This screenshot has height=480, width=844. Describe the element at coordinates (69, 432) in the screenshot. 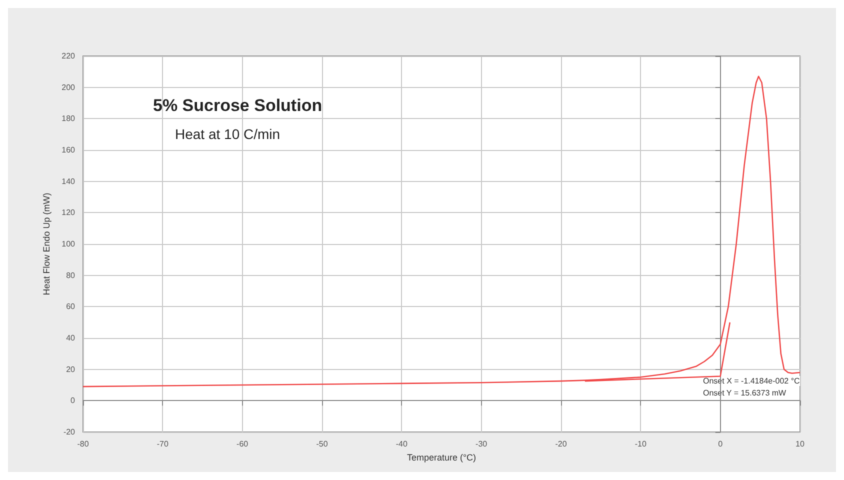

I see `y-tick-label: -20` at that location.